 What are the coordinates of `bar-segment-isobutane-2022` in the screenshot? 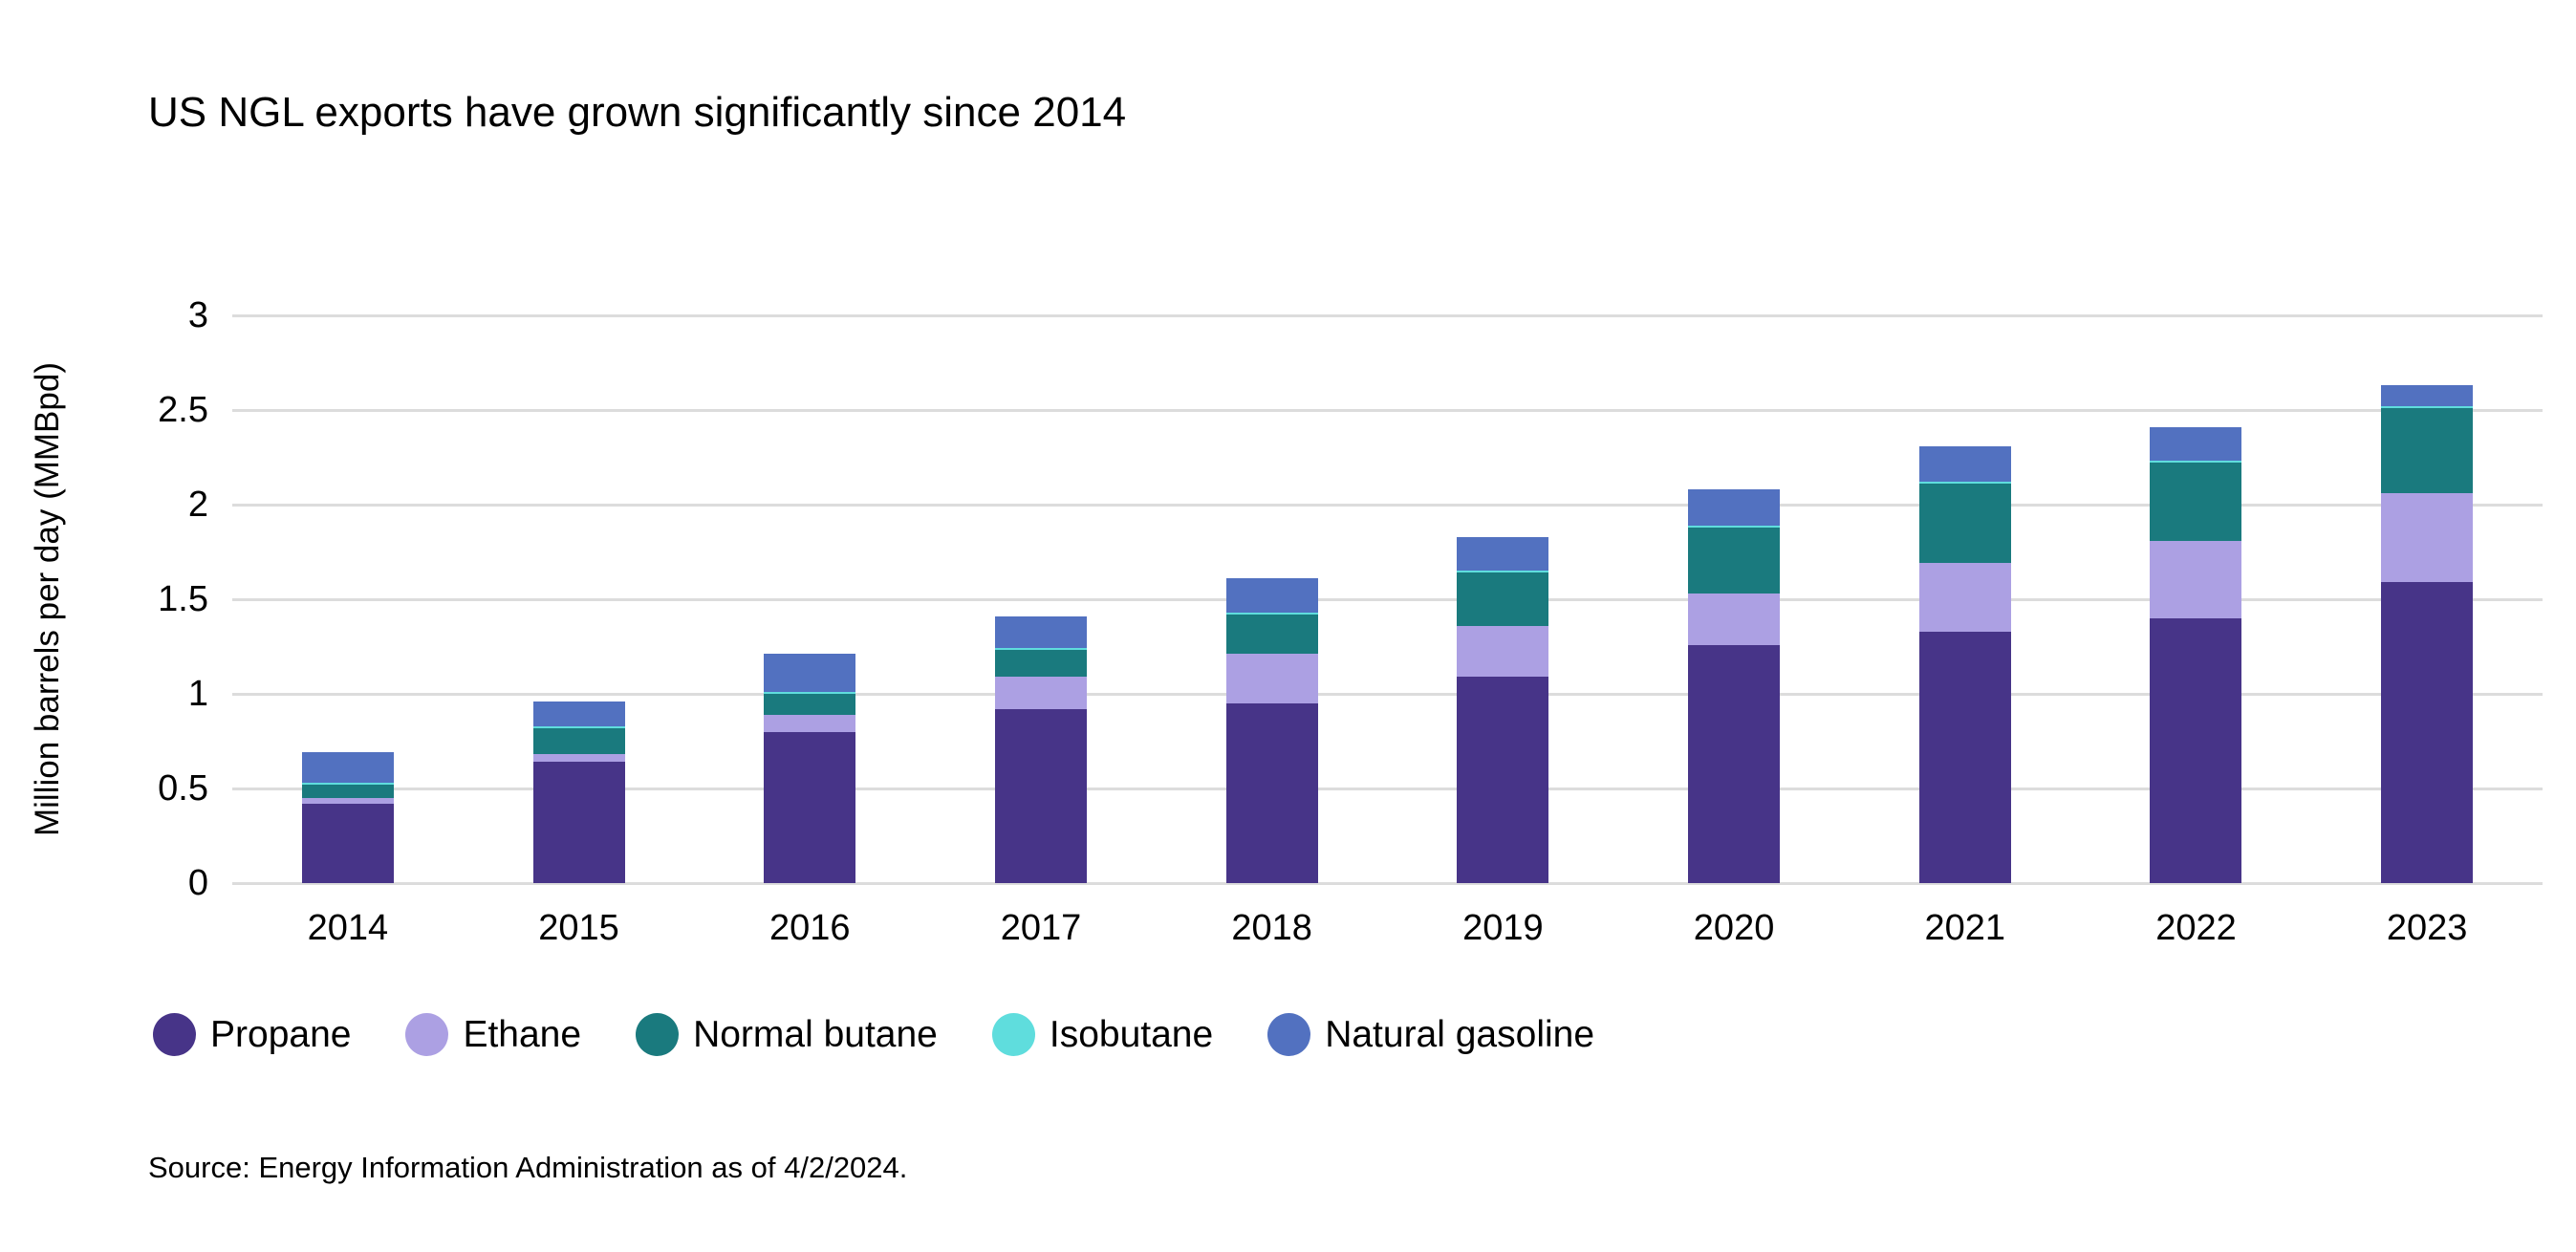 It's located at (2196, 462).